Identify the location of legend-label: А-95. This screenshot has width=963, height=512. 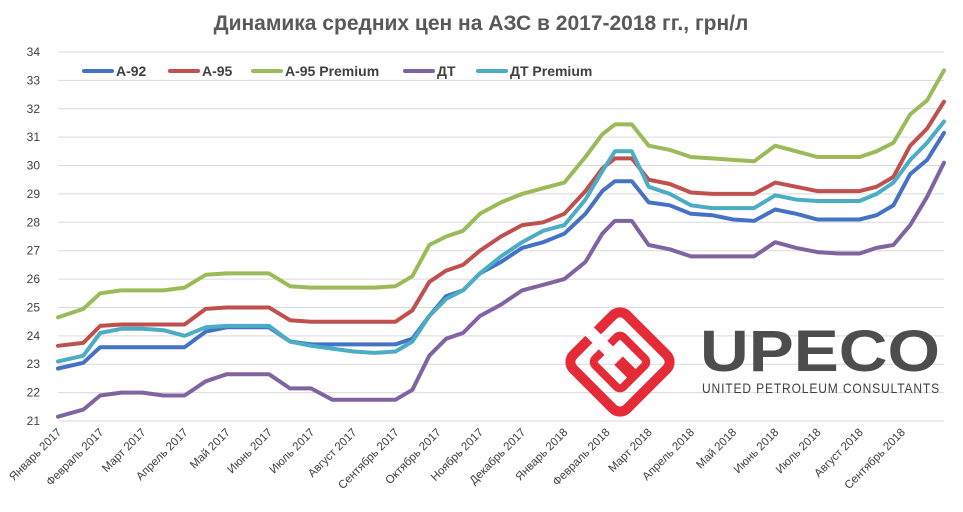
(217, 71).